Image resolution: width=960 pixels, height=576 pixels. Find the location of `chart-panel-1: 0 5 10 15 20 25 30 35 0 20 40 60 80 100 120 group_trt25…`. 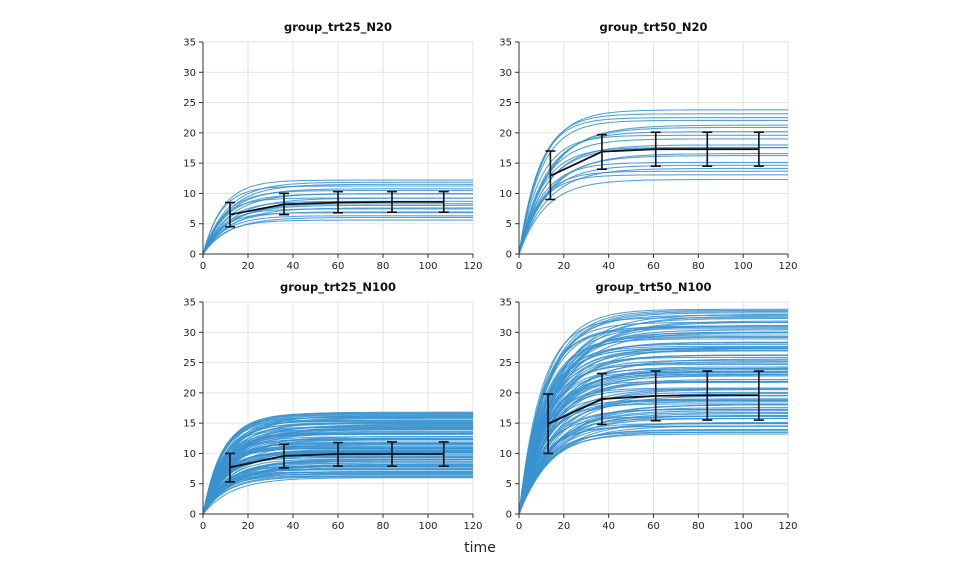

chart-panel-1: 0 5 10 15 20 25 30 35 0 20 40 60 80 100 120 group_trt25… is located at coordinates (332, 146).